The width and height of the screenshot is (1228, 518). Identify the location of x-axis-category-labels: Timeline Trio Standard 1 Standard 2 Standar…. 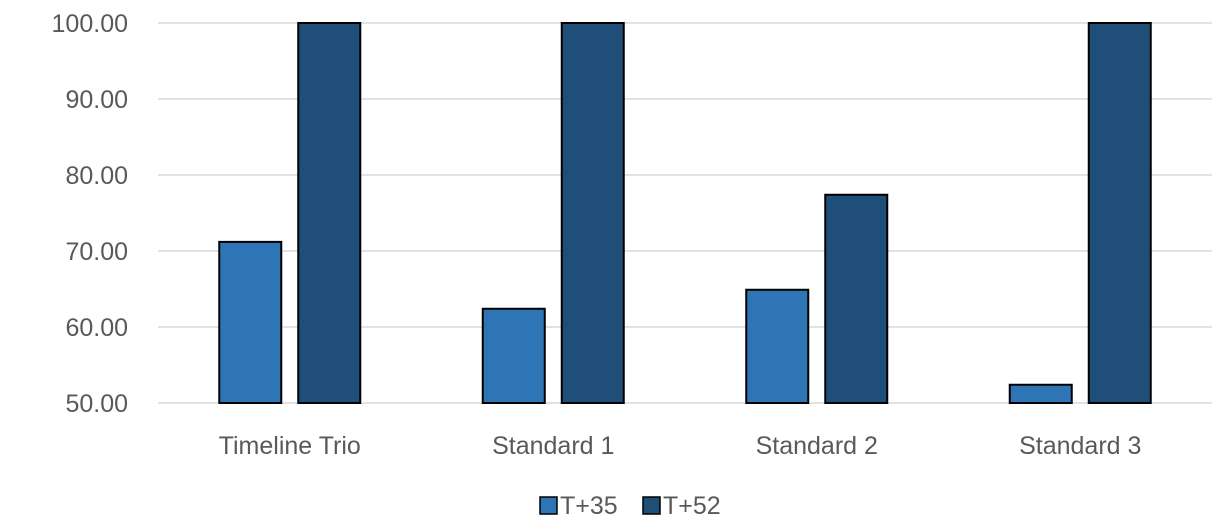
(680, 446).